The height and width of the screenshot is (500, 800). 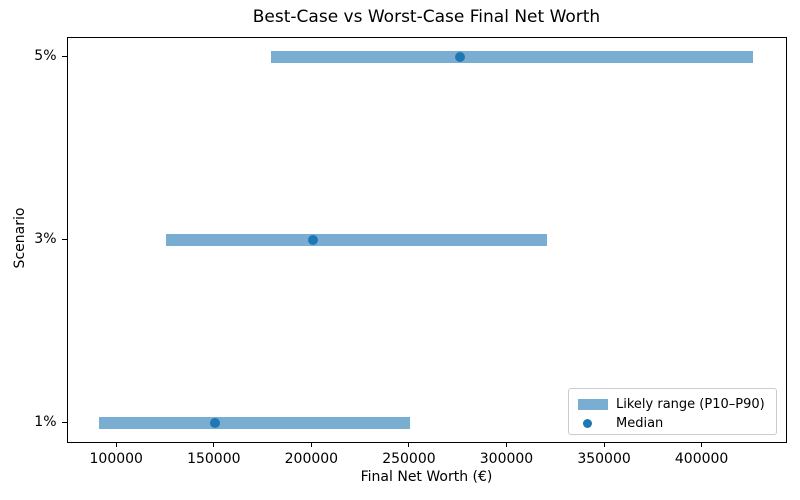 I want to click on range-bar-swatch-icon, so click(x=593, y=404).